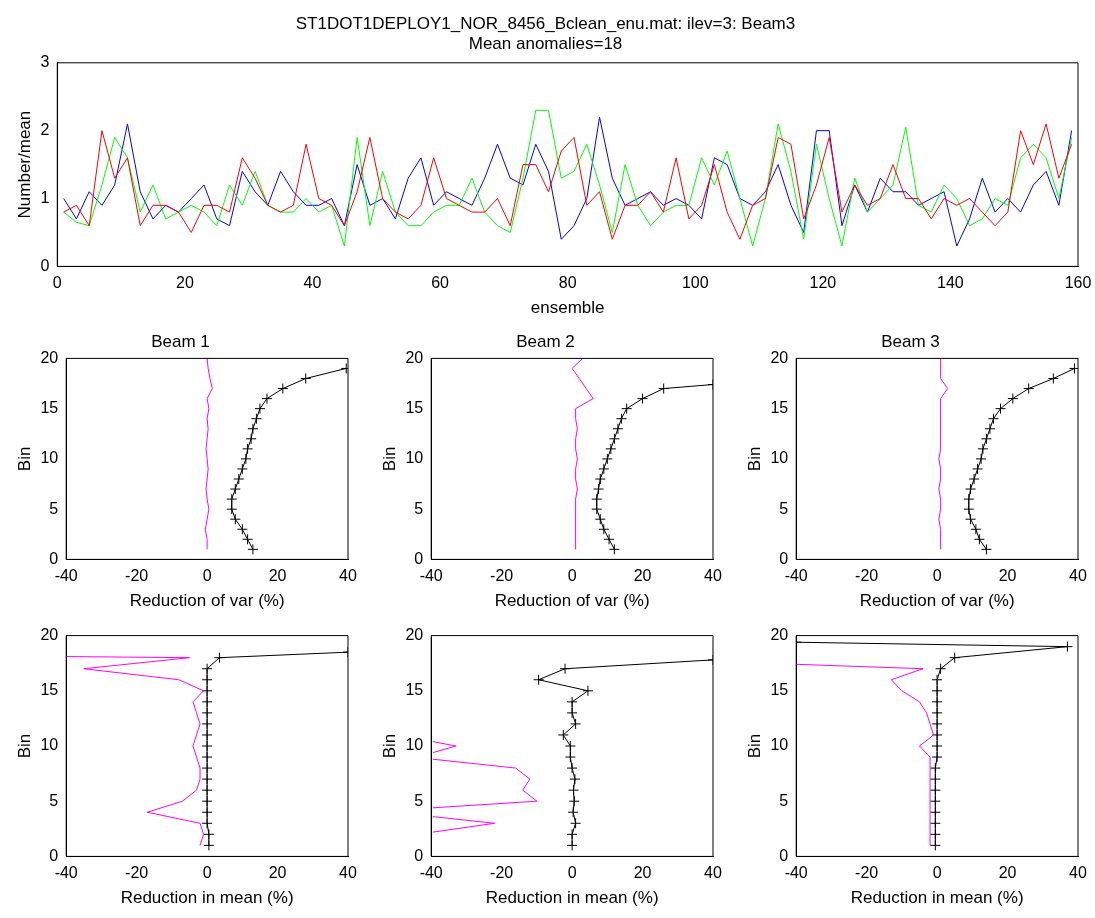 The width and height of the screenshot is (1095, 918). Describe the element at coordinates (45, 197) in the screenshot. I see `y-tick-label: 1` at that location.